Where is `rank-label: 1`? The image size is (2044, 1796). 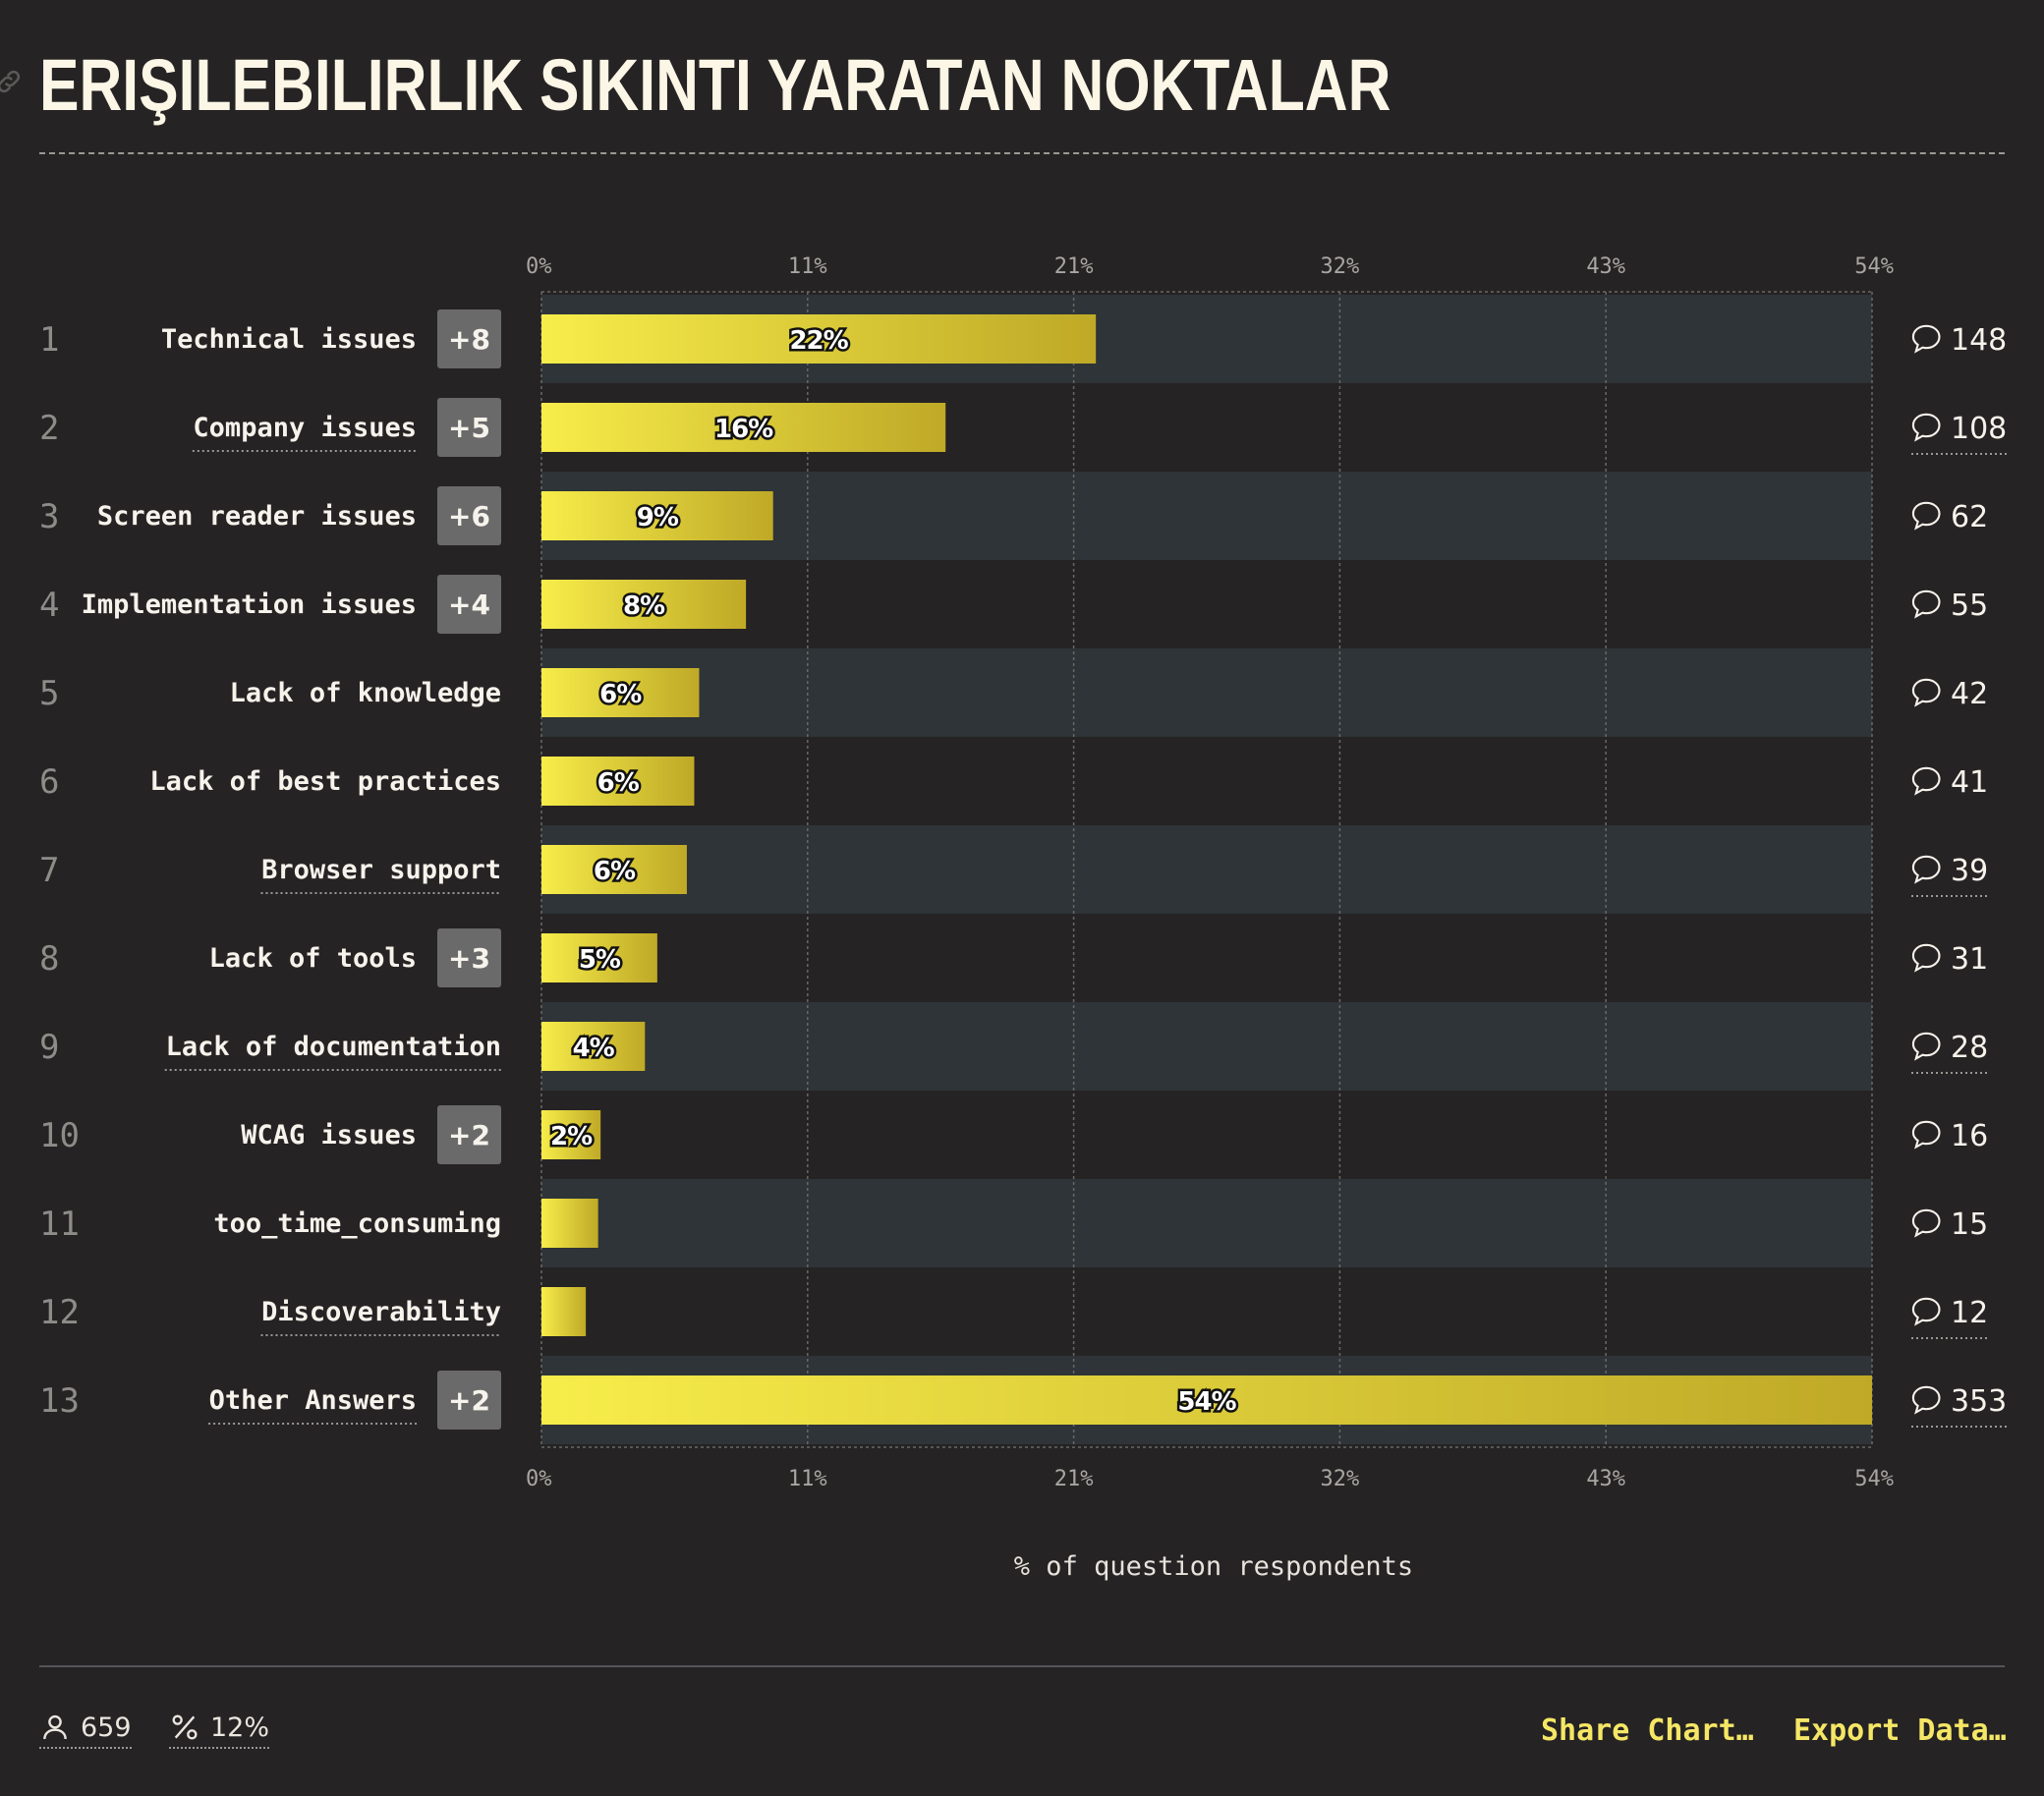 rank-label: 1 is located at coordinates (49, 340).